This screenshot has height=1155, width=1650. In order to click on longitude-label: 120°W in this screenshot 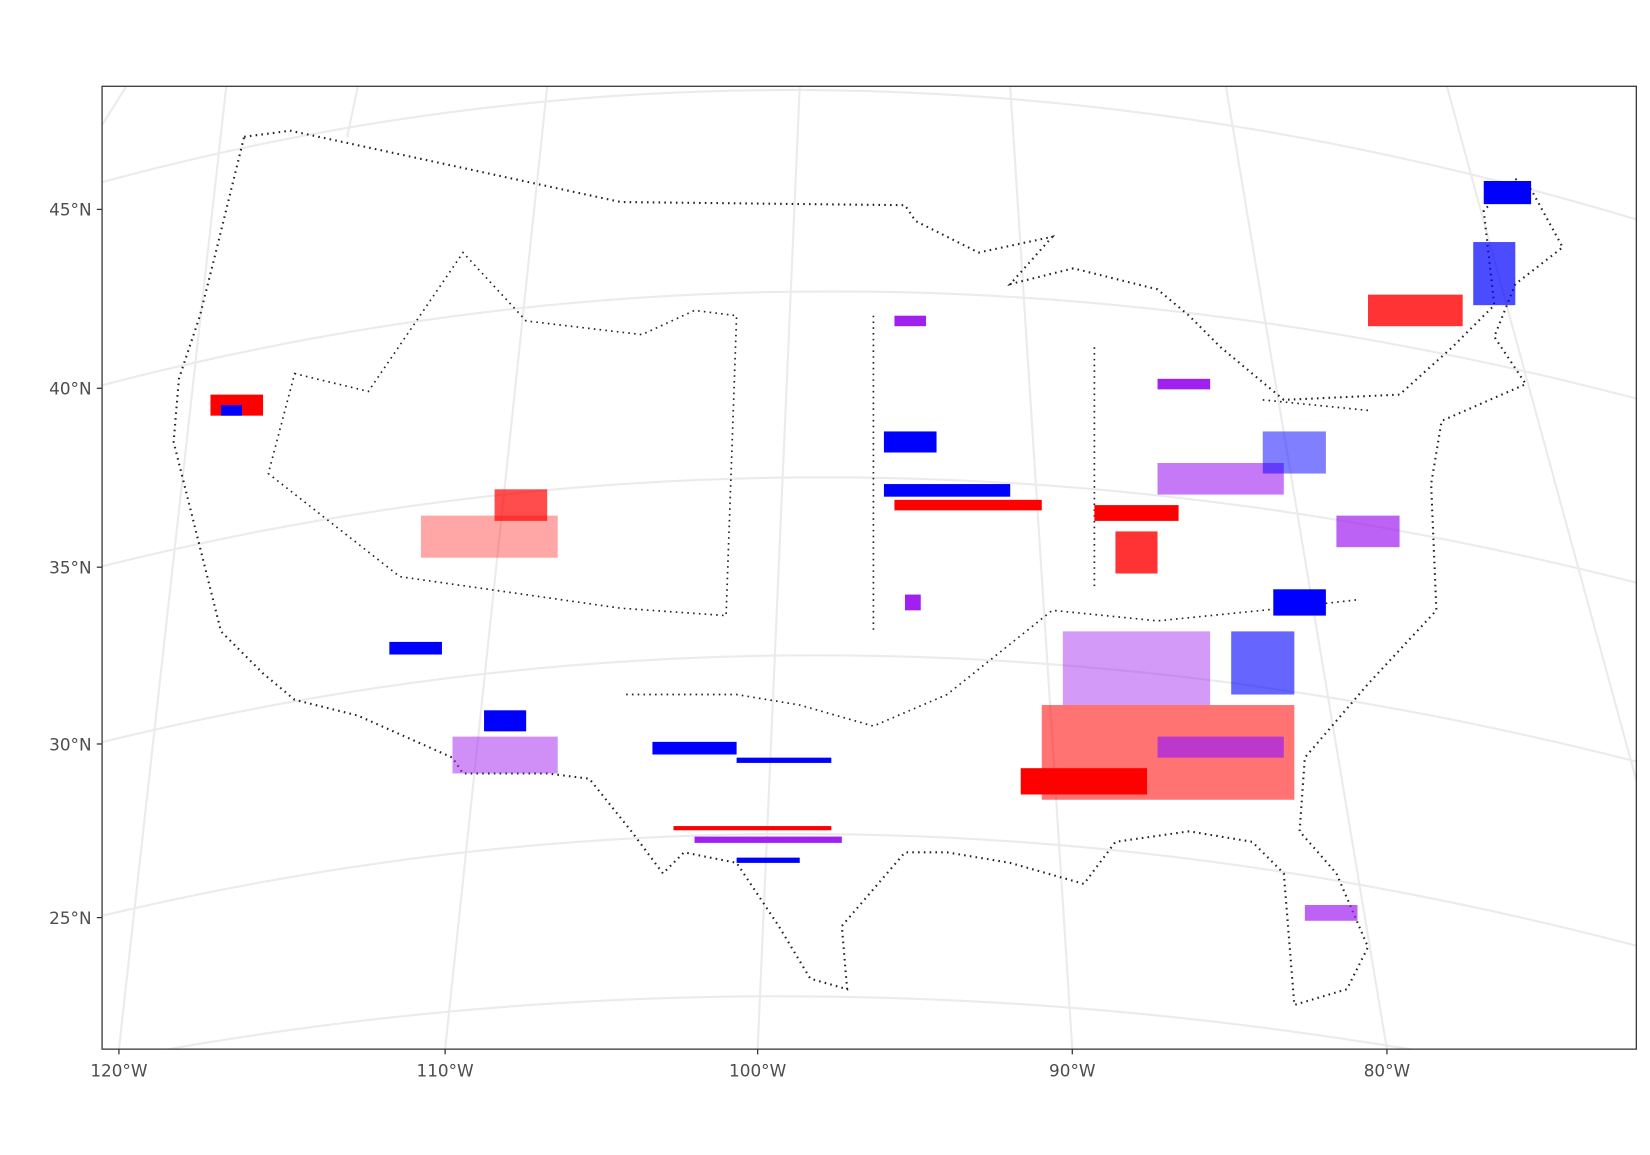, I will do `click(119, 1071)`.